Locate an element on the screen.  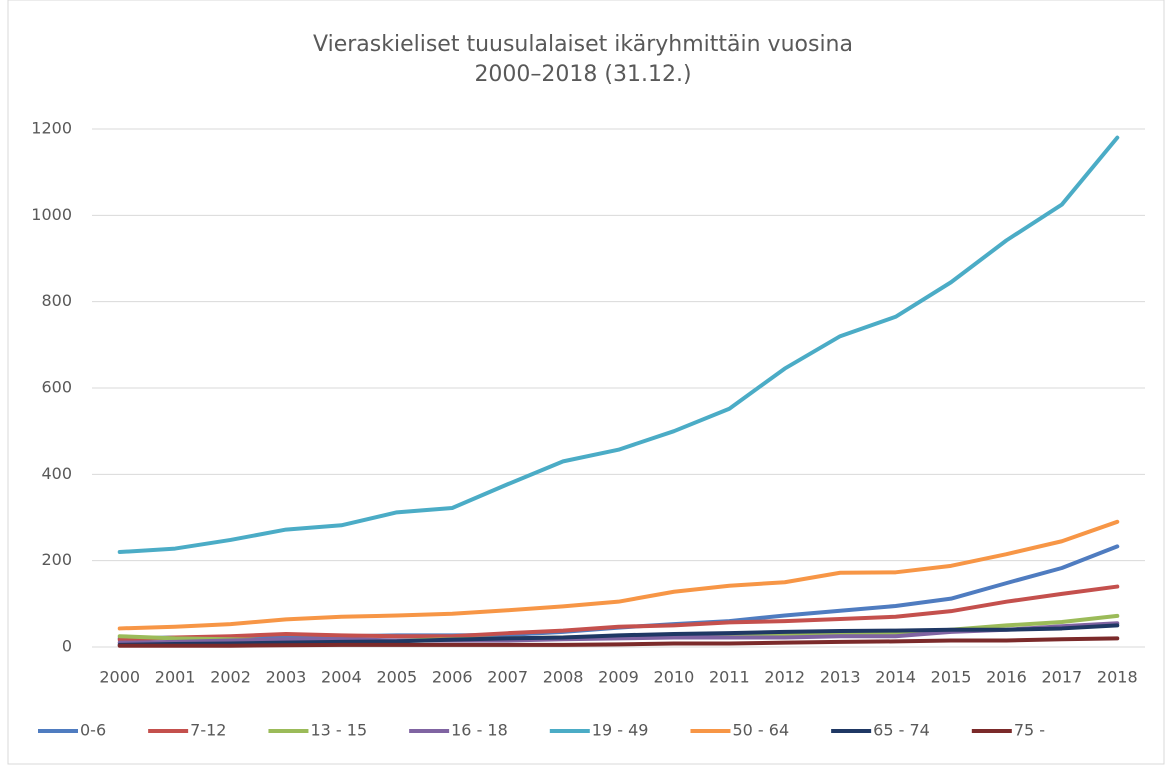
x-tick-label: 2009 is located at coordinates (618, 677).